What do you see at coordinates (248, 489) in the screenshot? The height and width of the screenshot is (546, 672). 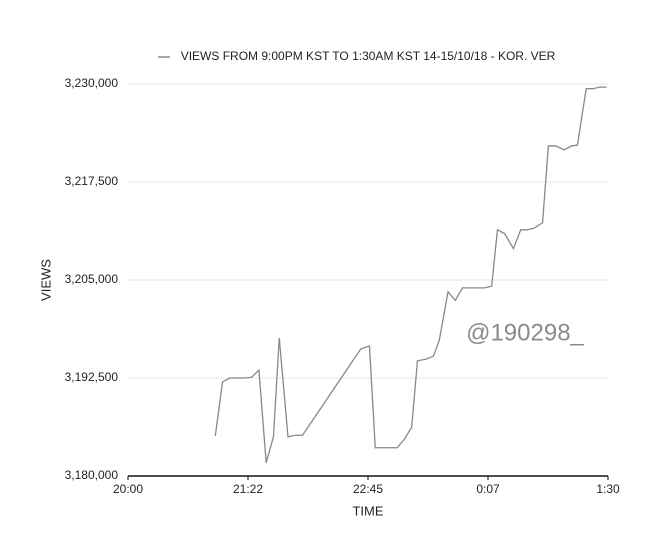 I see `x-tick-label: 21:22` at bounding box center [248, 489].